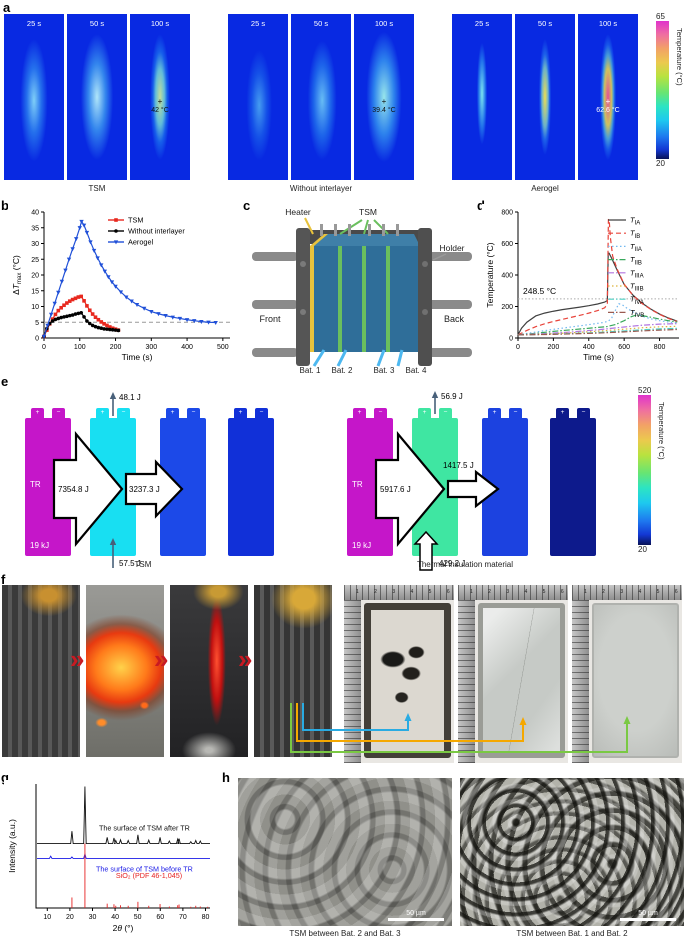 This screenshot has height=942, width=685. I want to click on svg-text: Aerogel, so click(141, 242).